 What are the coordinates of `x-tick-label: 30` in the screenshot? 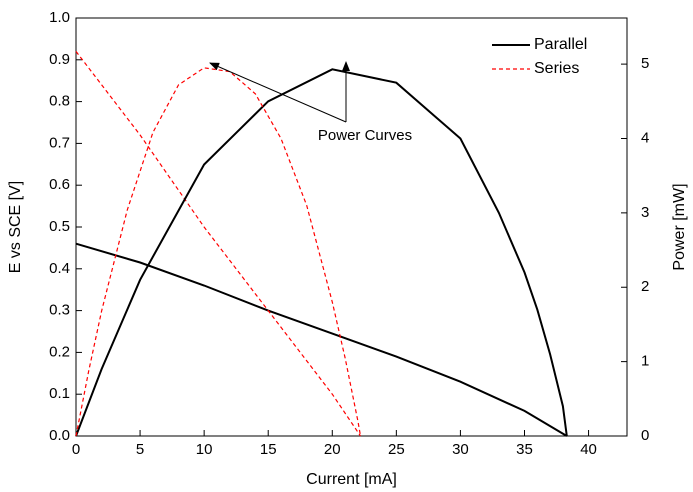 It's located at (460, 449).